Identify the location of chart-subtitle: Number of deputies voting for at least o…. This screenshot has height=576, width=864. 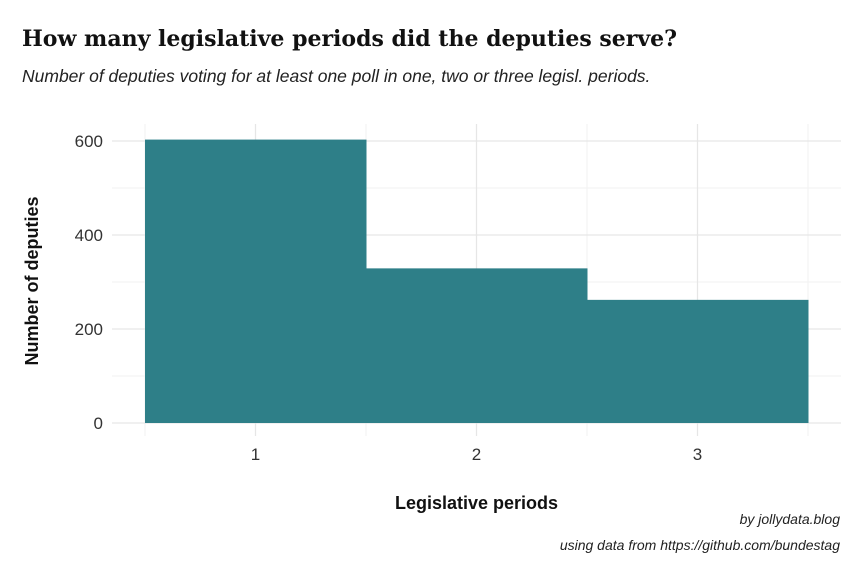
(336, 76).